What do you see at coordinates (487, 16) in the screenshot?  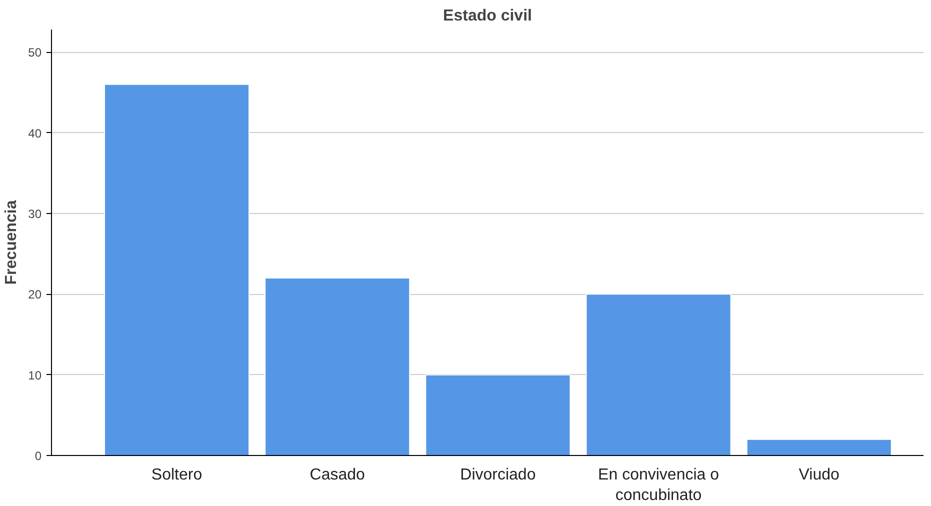 I see `chart-title: Estado civil` at bounding box center [487, 16].